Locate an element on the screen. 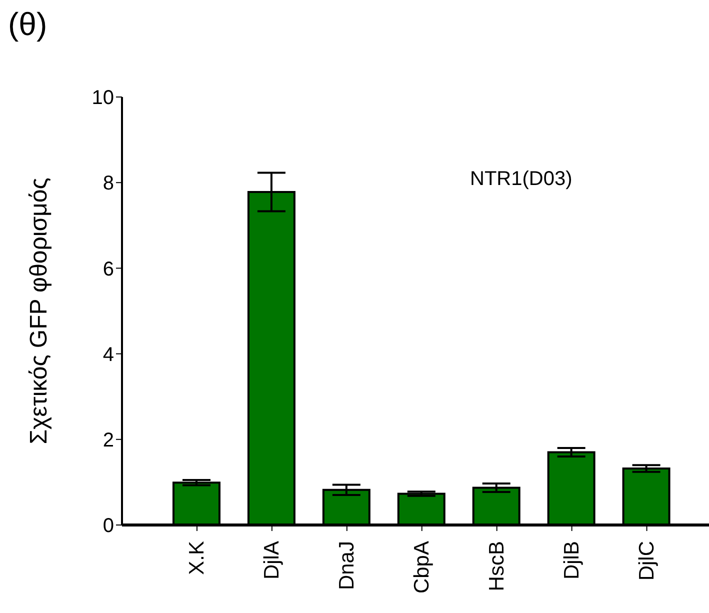 This screenshot has width=709, height=613. x-tick-label: HscB is located at coordinates (496, 566).